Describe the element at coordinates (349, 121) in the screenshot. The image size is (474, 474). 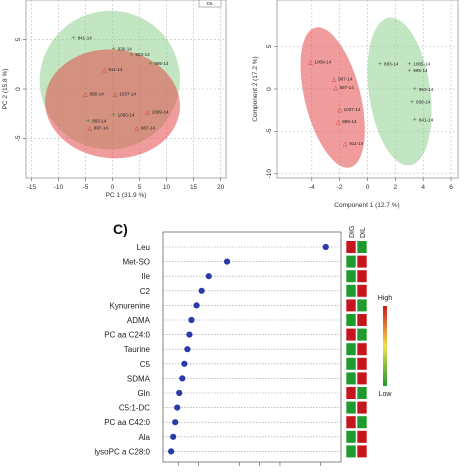
I see `plsda-point-label: 895-14` at that location.